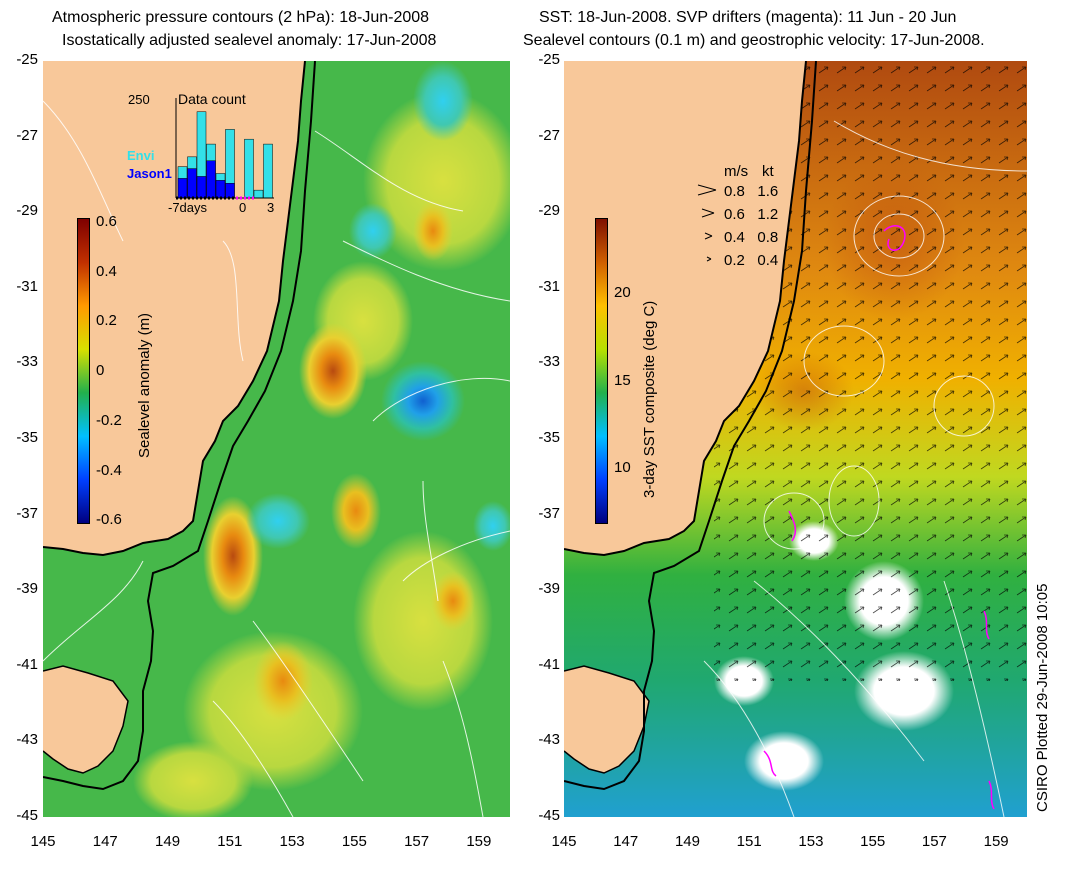 The width and height of the screenshot is (1080, 870). What do you see at coordinates (549, 513) in the screenshot?
I see `right-y-tick-6: -37` at bounding box center [549, 513].